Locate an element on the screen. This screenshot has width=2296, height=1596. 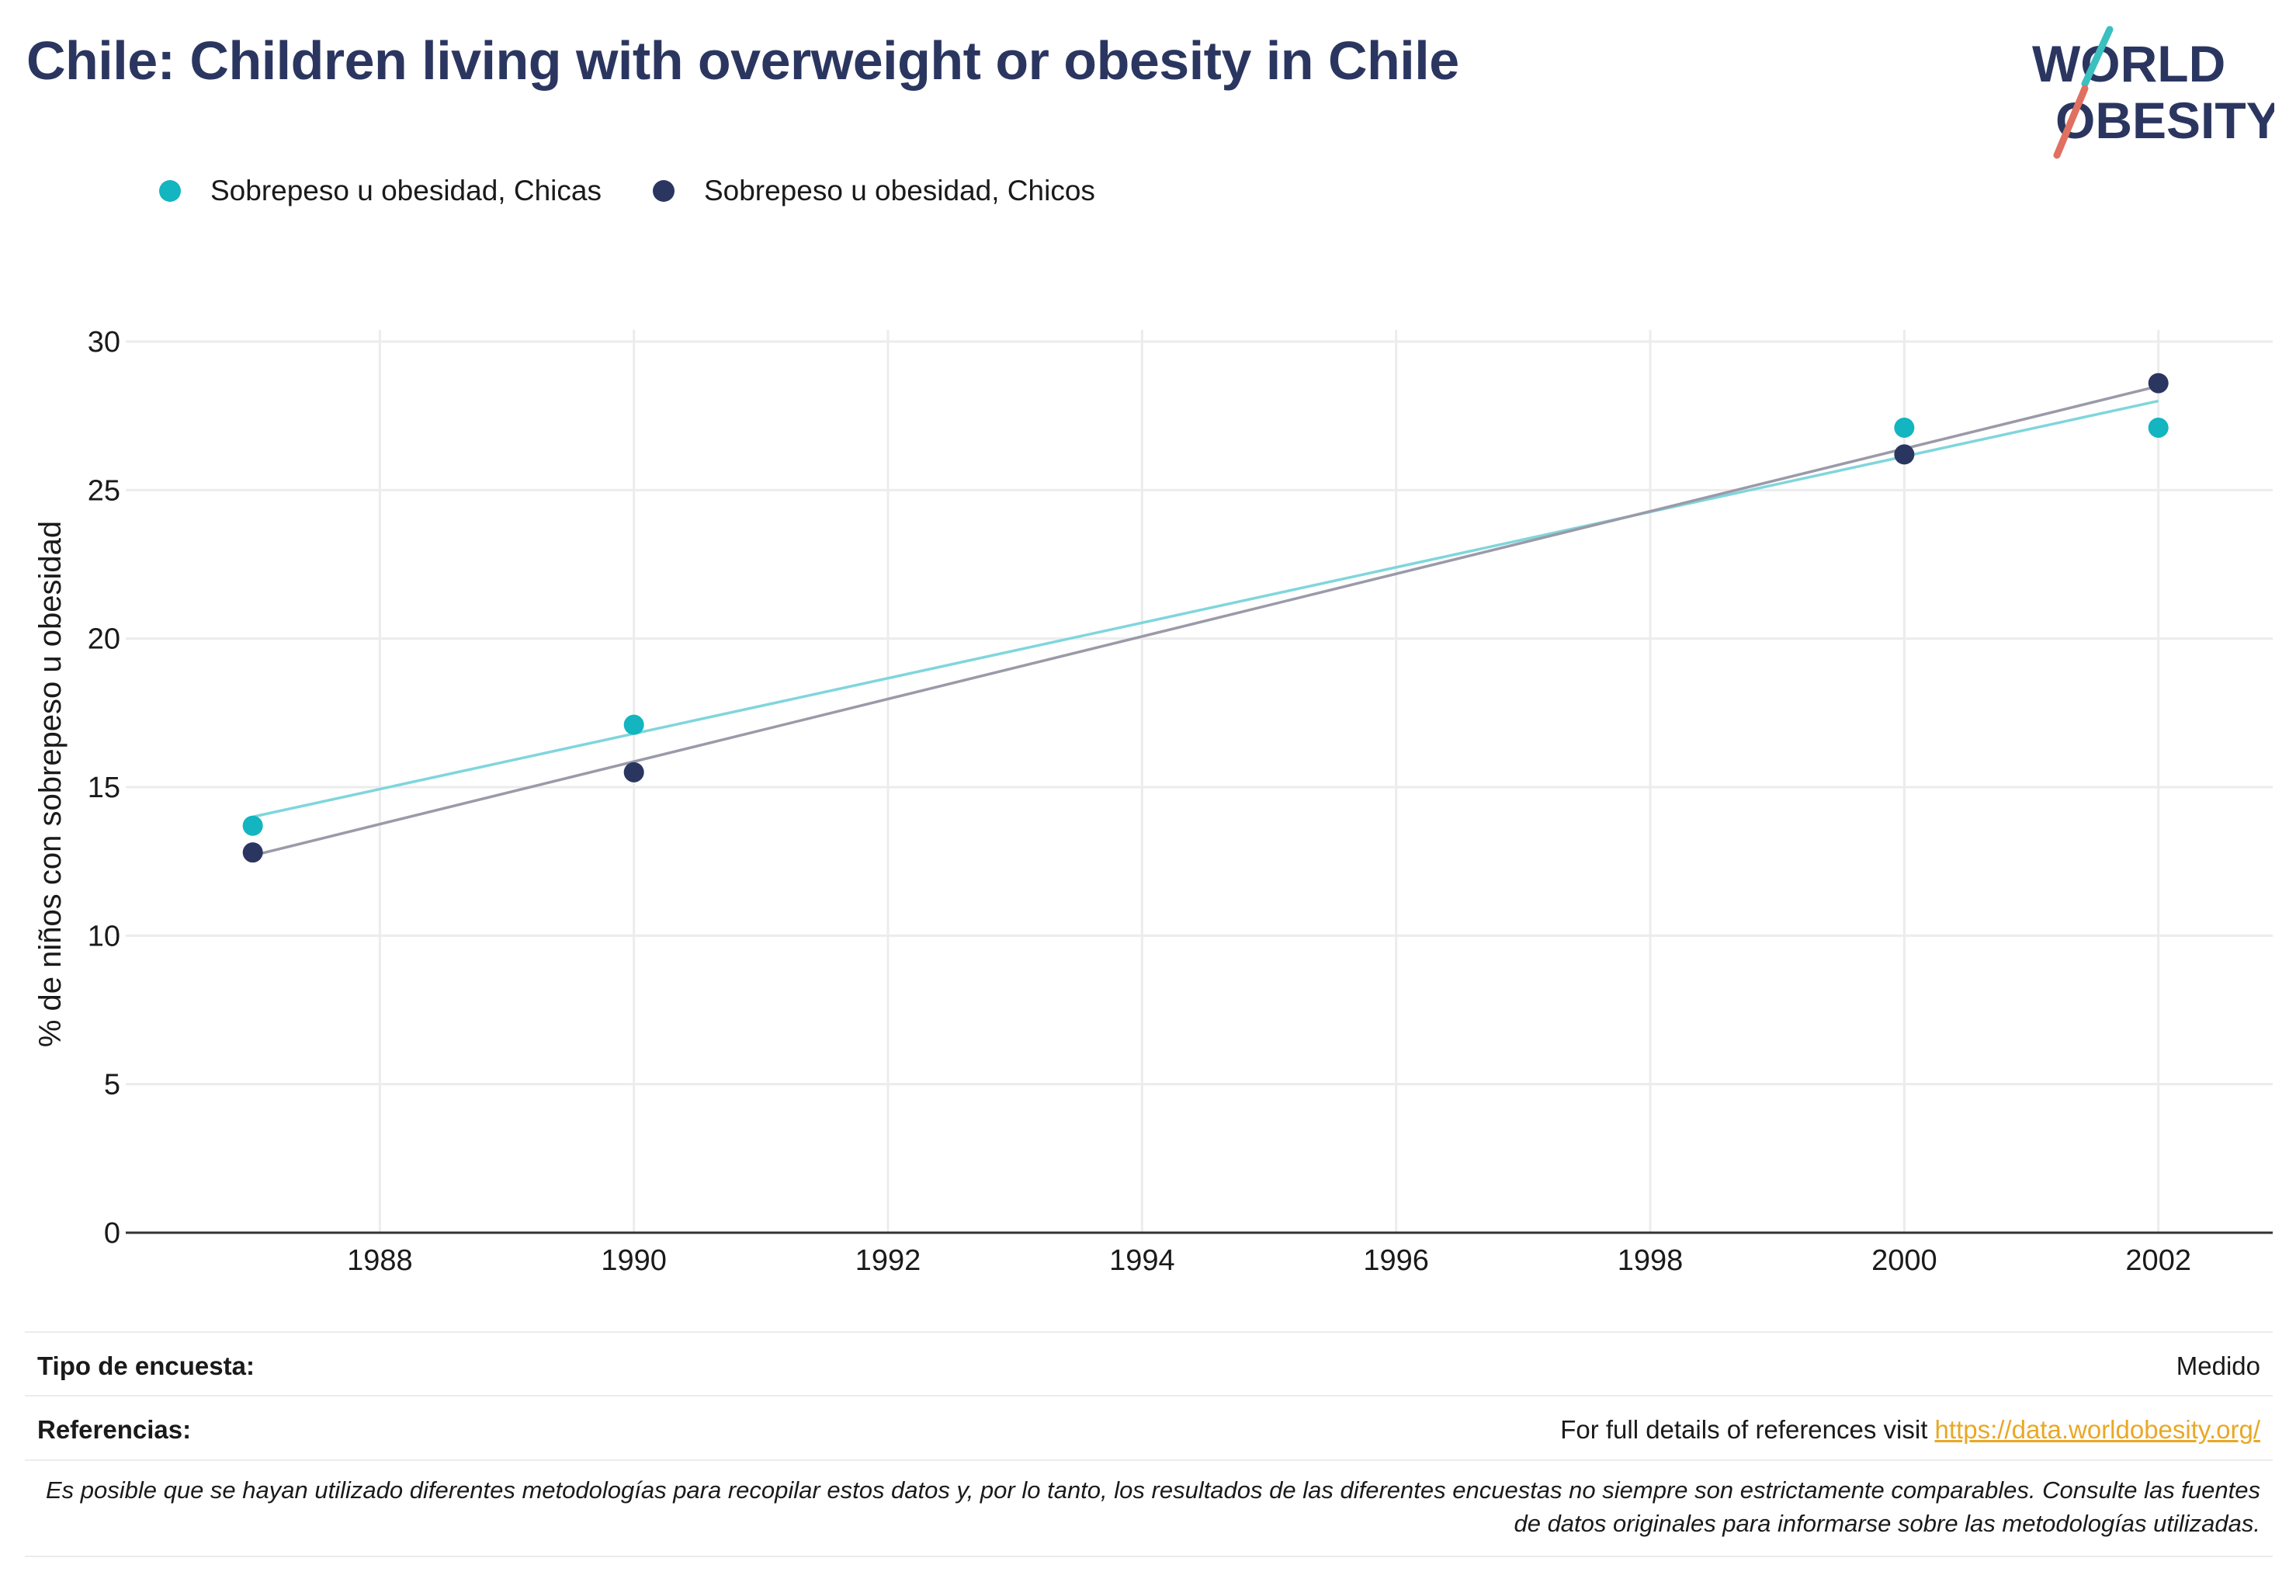
y-tick-labels: 0 5 10 15 20 25 30 is located at coordinates (104, 788).